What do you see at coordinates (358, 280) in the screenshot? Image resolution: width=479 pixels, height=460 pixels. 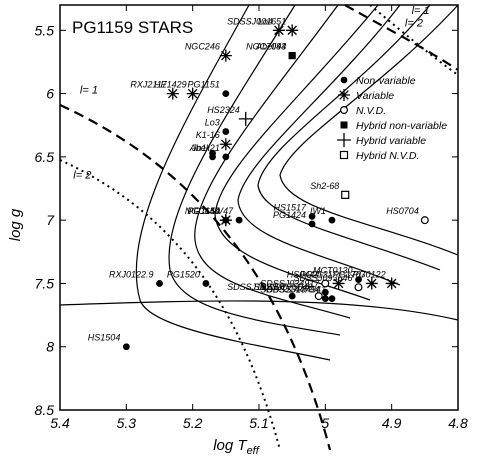 I see `point-mct0130` at bounding box center [358, 280].